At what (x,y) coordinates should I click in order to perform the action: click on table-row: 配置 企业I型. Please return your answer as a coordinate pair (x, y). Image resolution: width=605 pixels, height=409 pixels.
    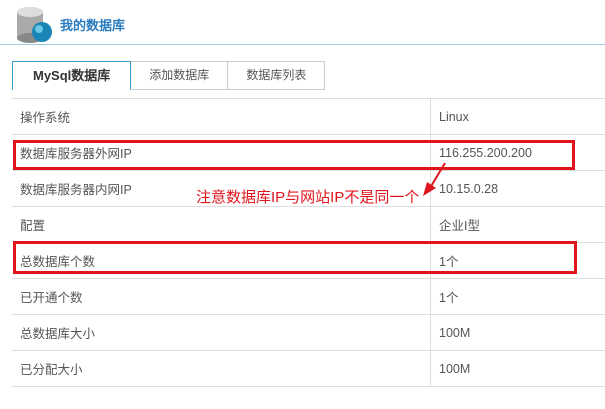
    Looking at the image, I should click on (308, 224).